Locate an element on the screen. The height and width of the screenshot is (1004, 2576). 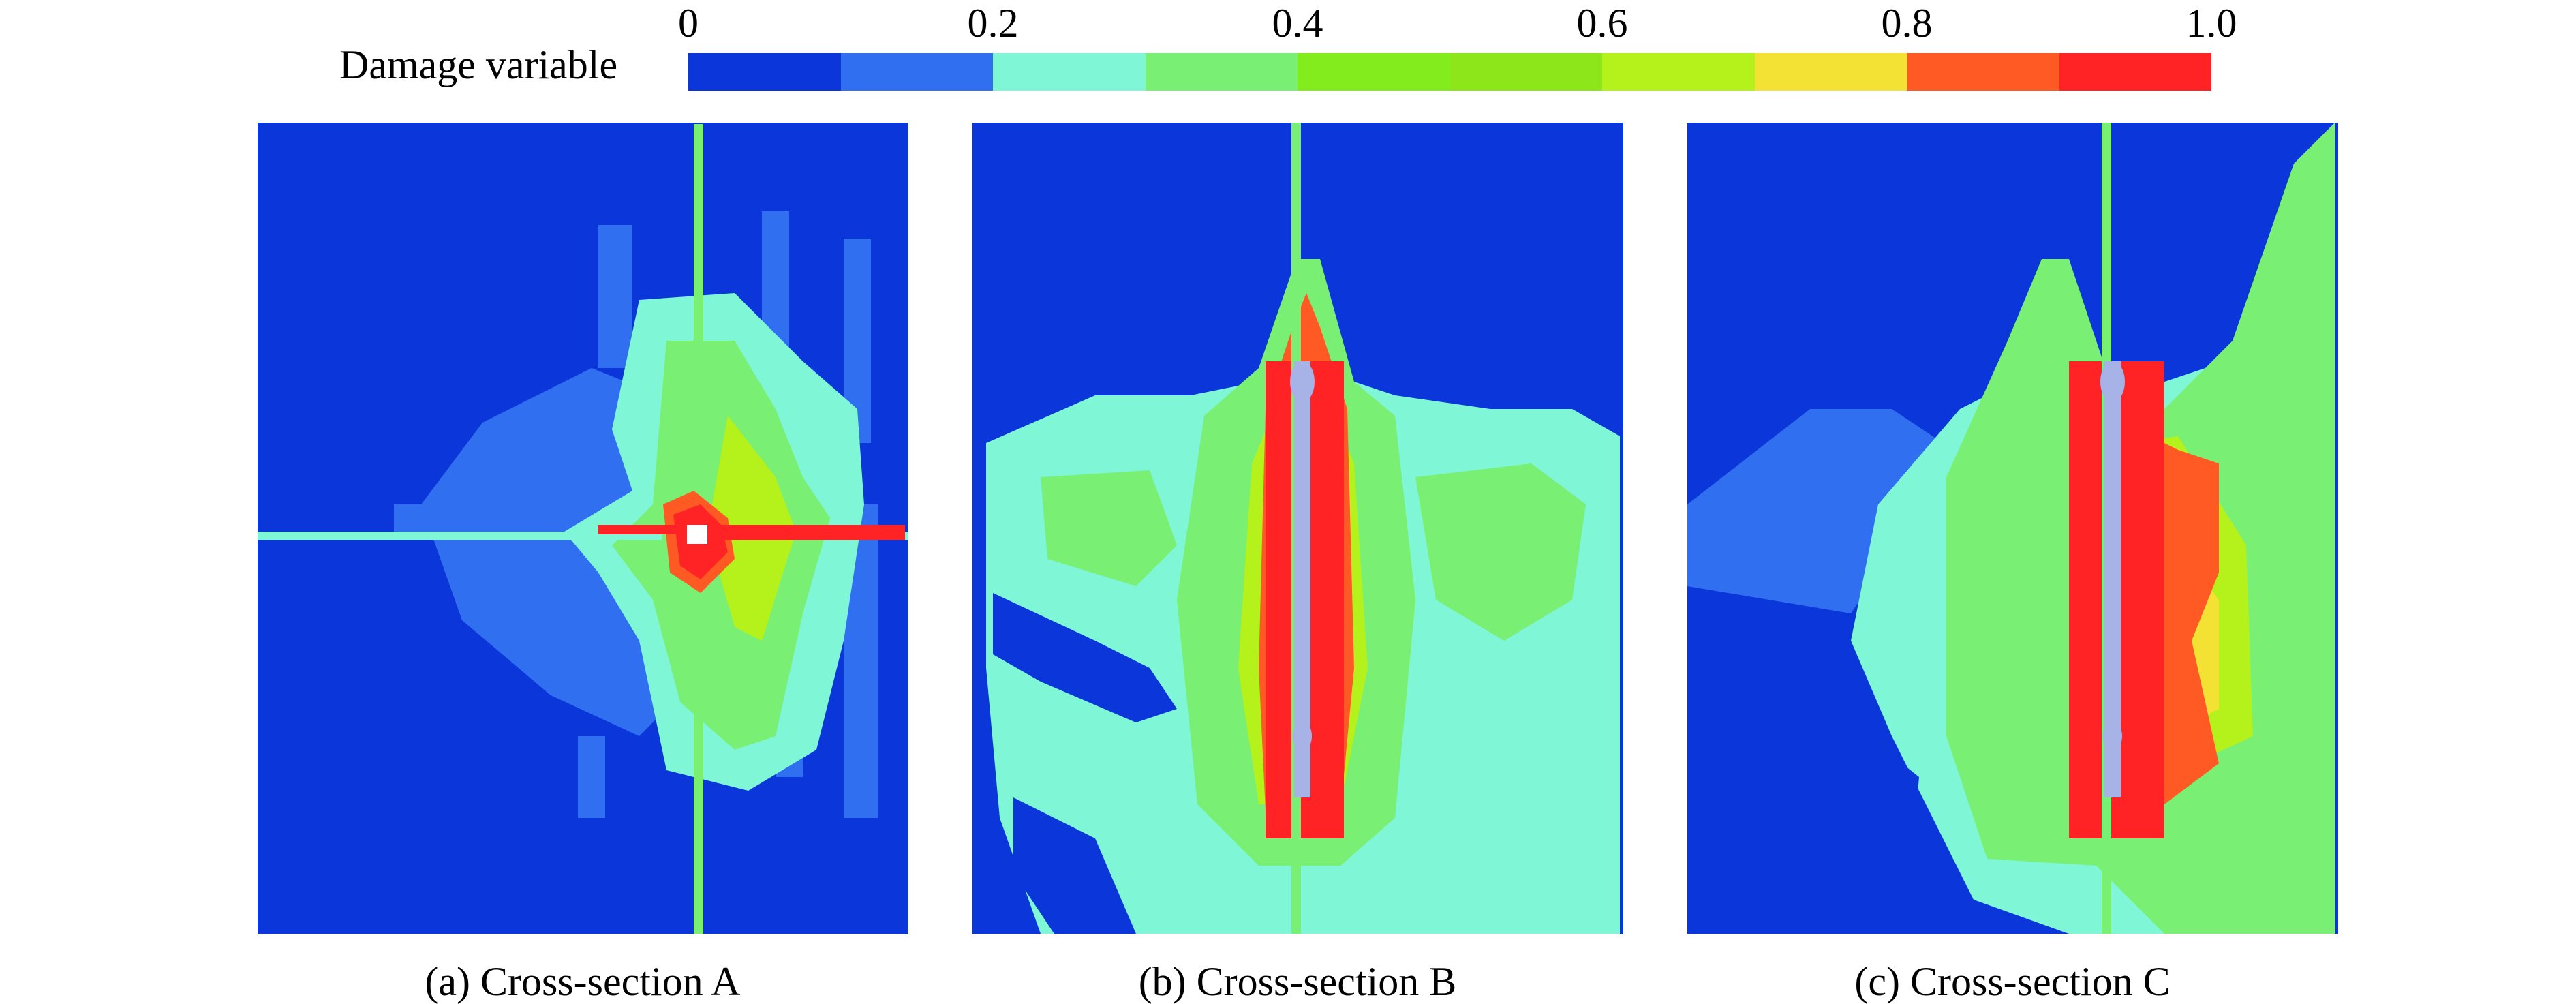
scale-tick-label: 0.8 is located at coordinates (1907, 23).